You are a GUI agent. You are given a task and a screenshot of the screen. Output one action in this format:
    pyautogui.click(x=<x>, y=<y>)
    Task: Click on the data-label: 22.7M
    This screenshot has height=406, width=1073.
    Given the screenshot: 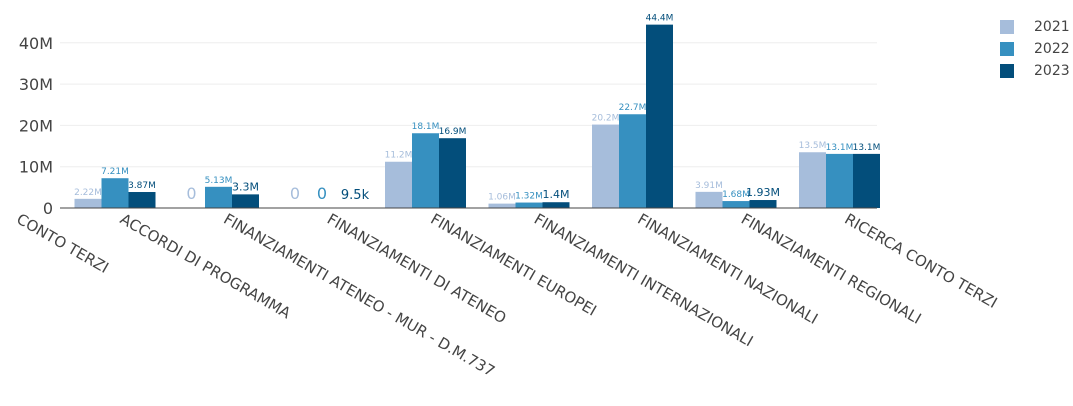 What is the action you would take?
    pyautogui.click(x=633, y=108)
    